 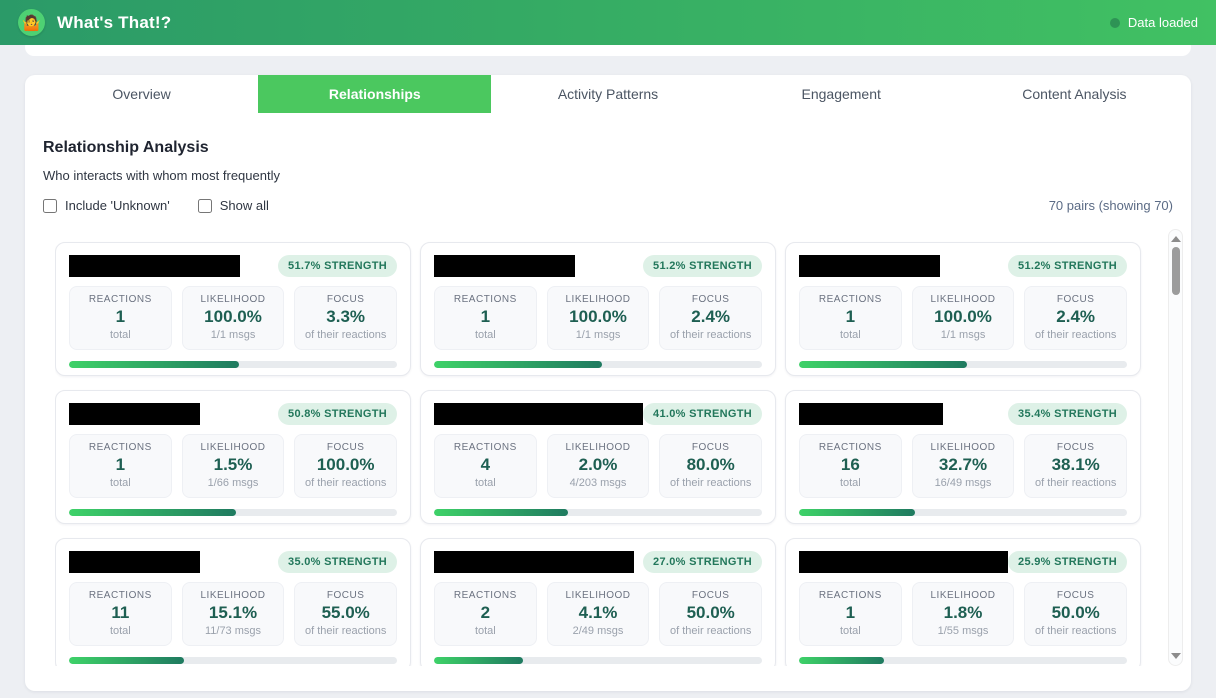 What do you see at coordinates (126, 147) in the screenshot?
I see `section-title: Relationship Analysis` at bounding box center [126, 147].